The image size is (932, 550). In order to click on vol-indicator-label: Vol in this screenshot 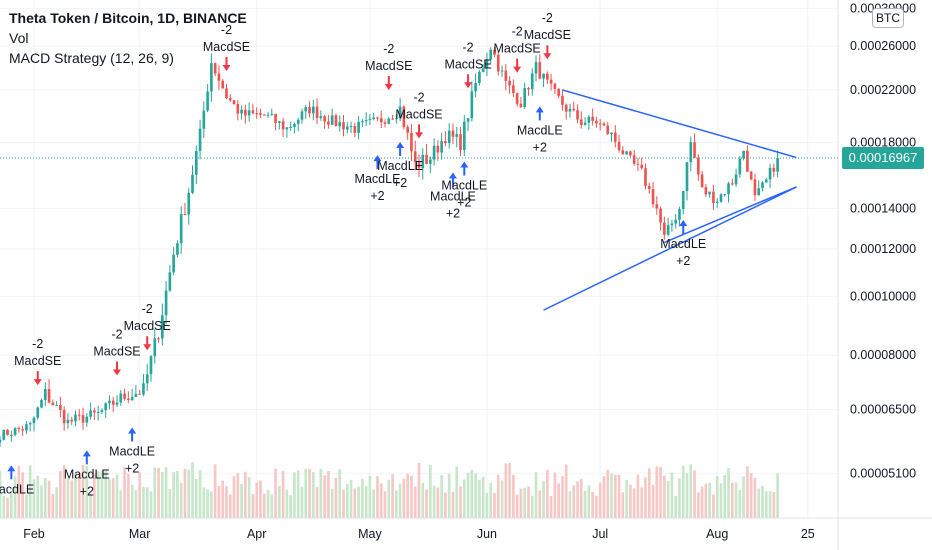, I will do `click(19, 38)`.